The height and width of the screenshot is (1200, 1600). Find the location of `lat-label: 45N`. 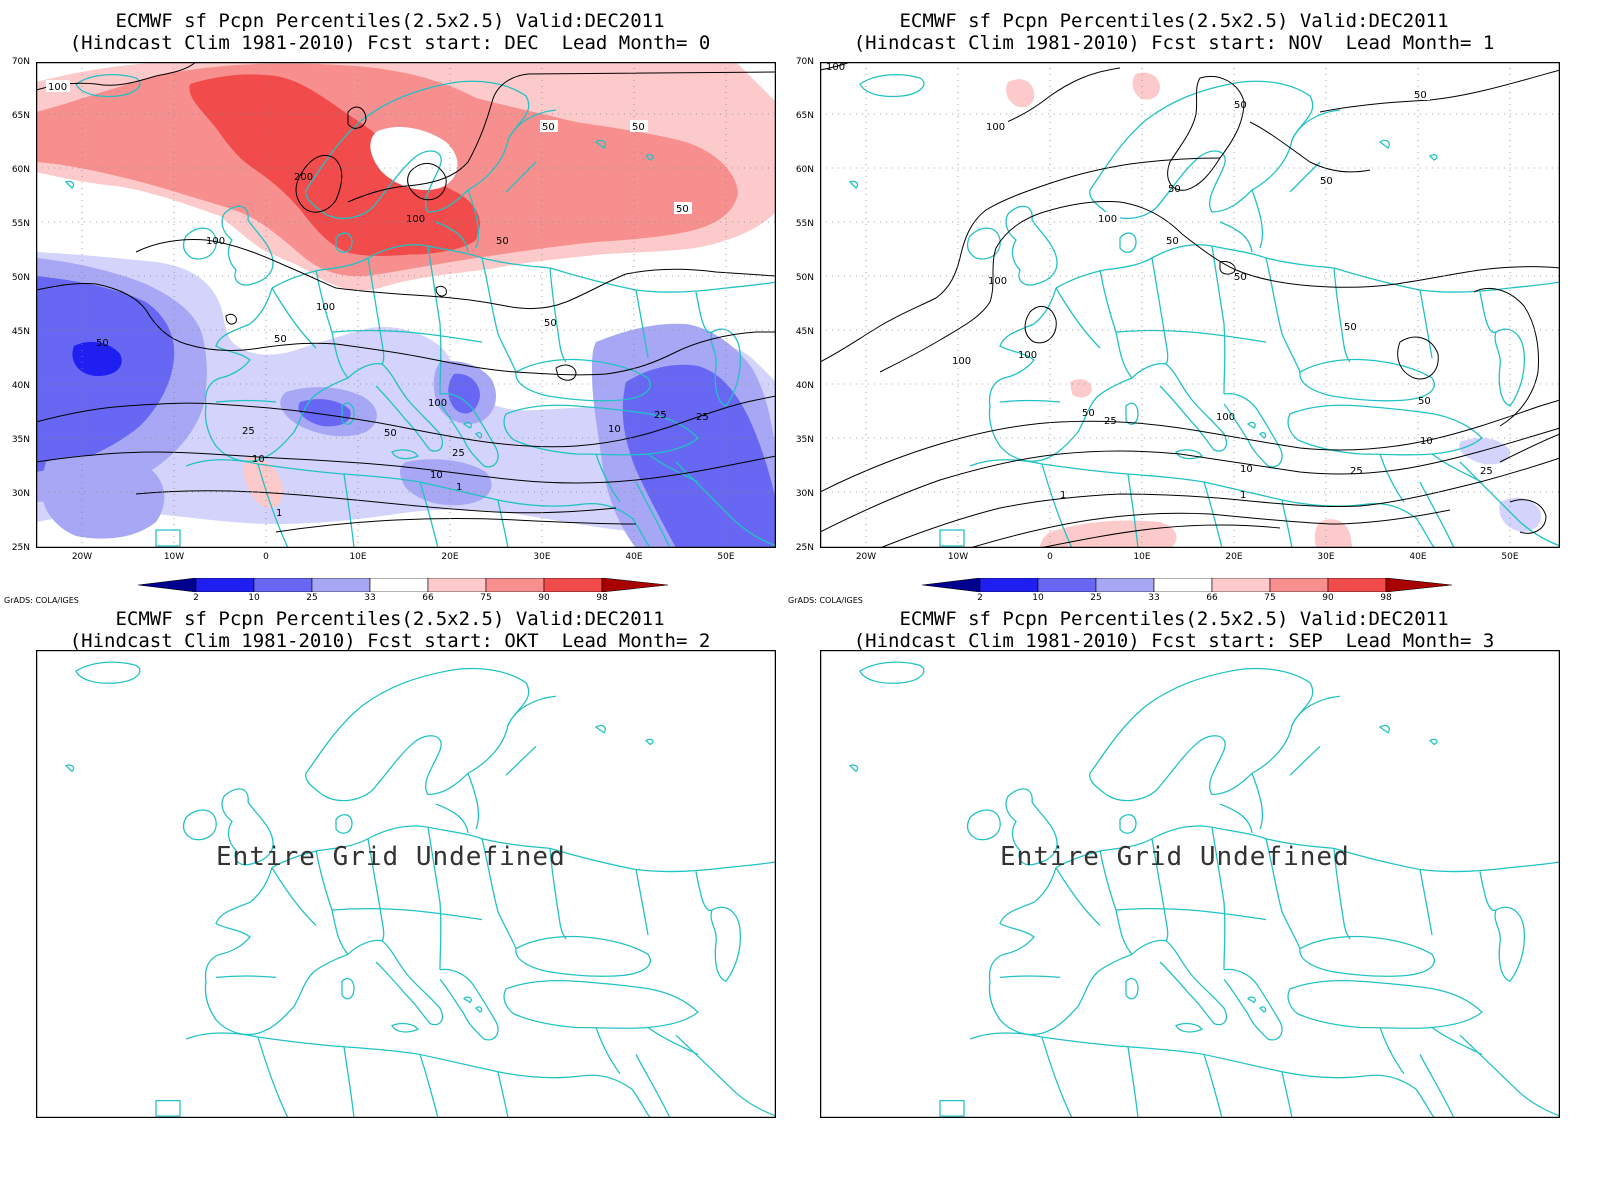

lat-label: 45N is located at coordinates (20, 332).